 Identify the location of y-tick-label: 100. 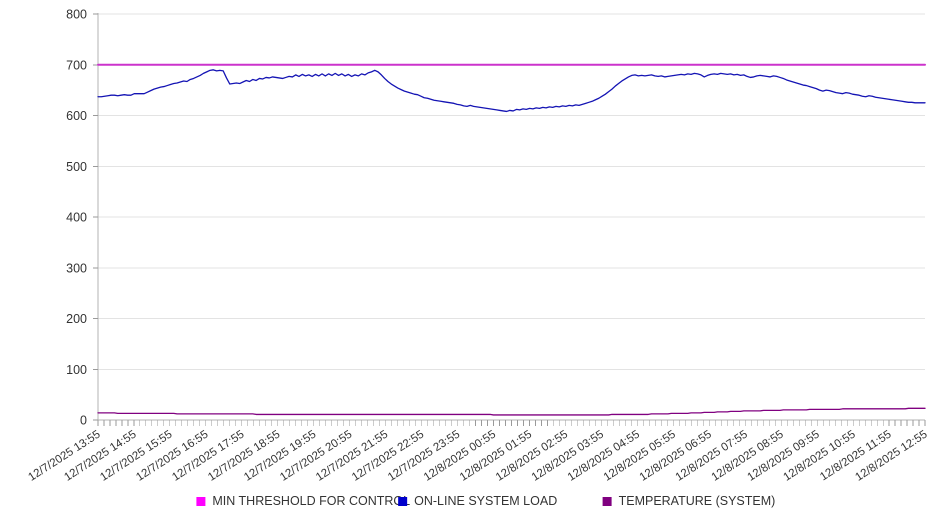
(76, 370).